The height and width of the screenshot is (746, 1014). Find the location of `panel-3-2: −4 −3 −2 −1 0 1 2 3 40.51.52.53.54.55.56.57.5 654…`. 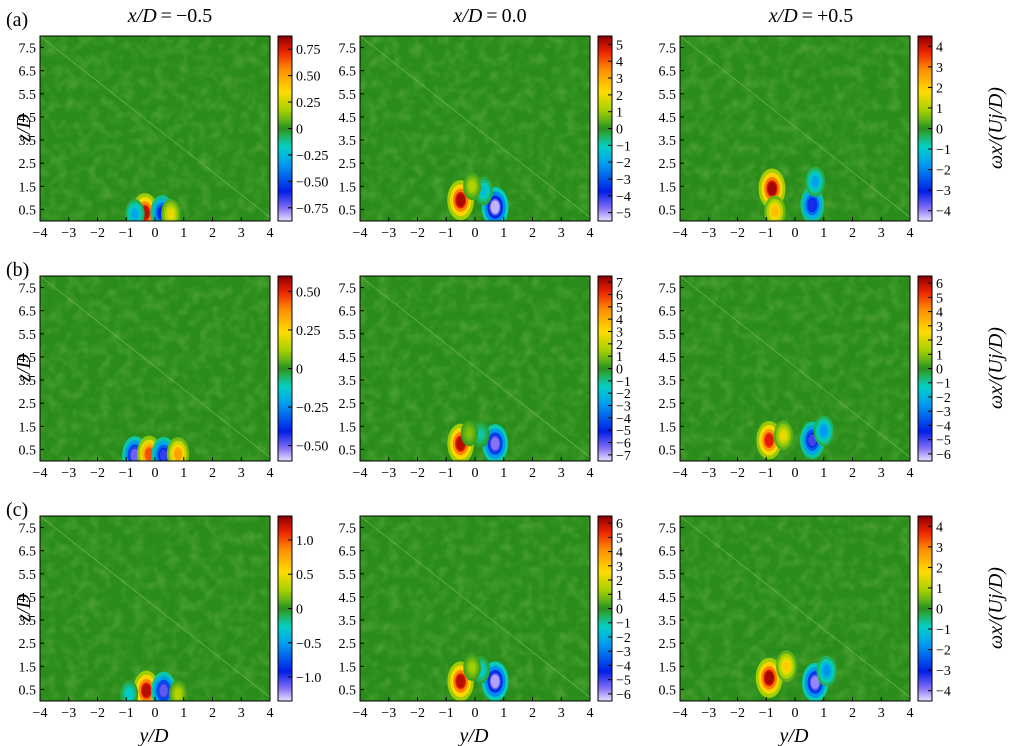

panel-3-2: −4 −3 −2 −1 0 1 2 3 40.51.52.53.54.55.56.57.5 654… is located at coordinates (485, 618).